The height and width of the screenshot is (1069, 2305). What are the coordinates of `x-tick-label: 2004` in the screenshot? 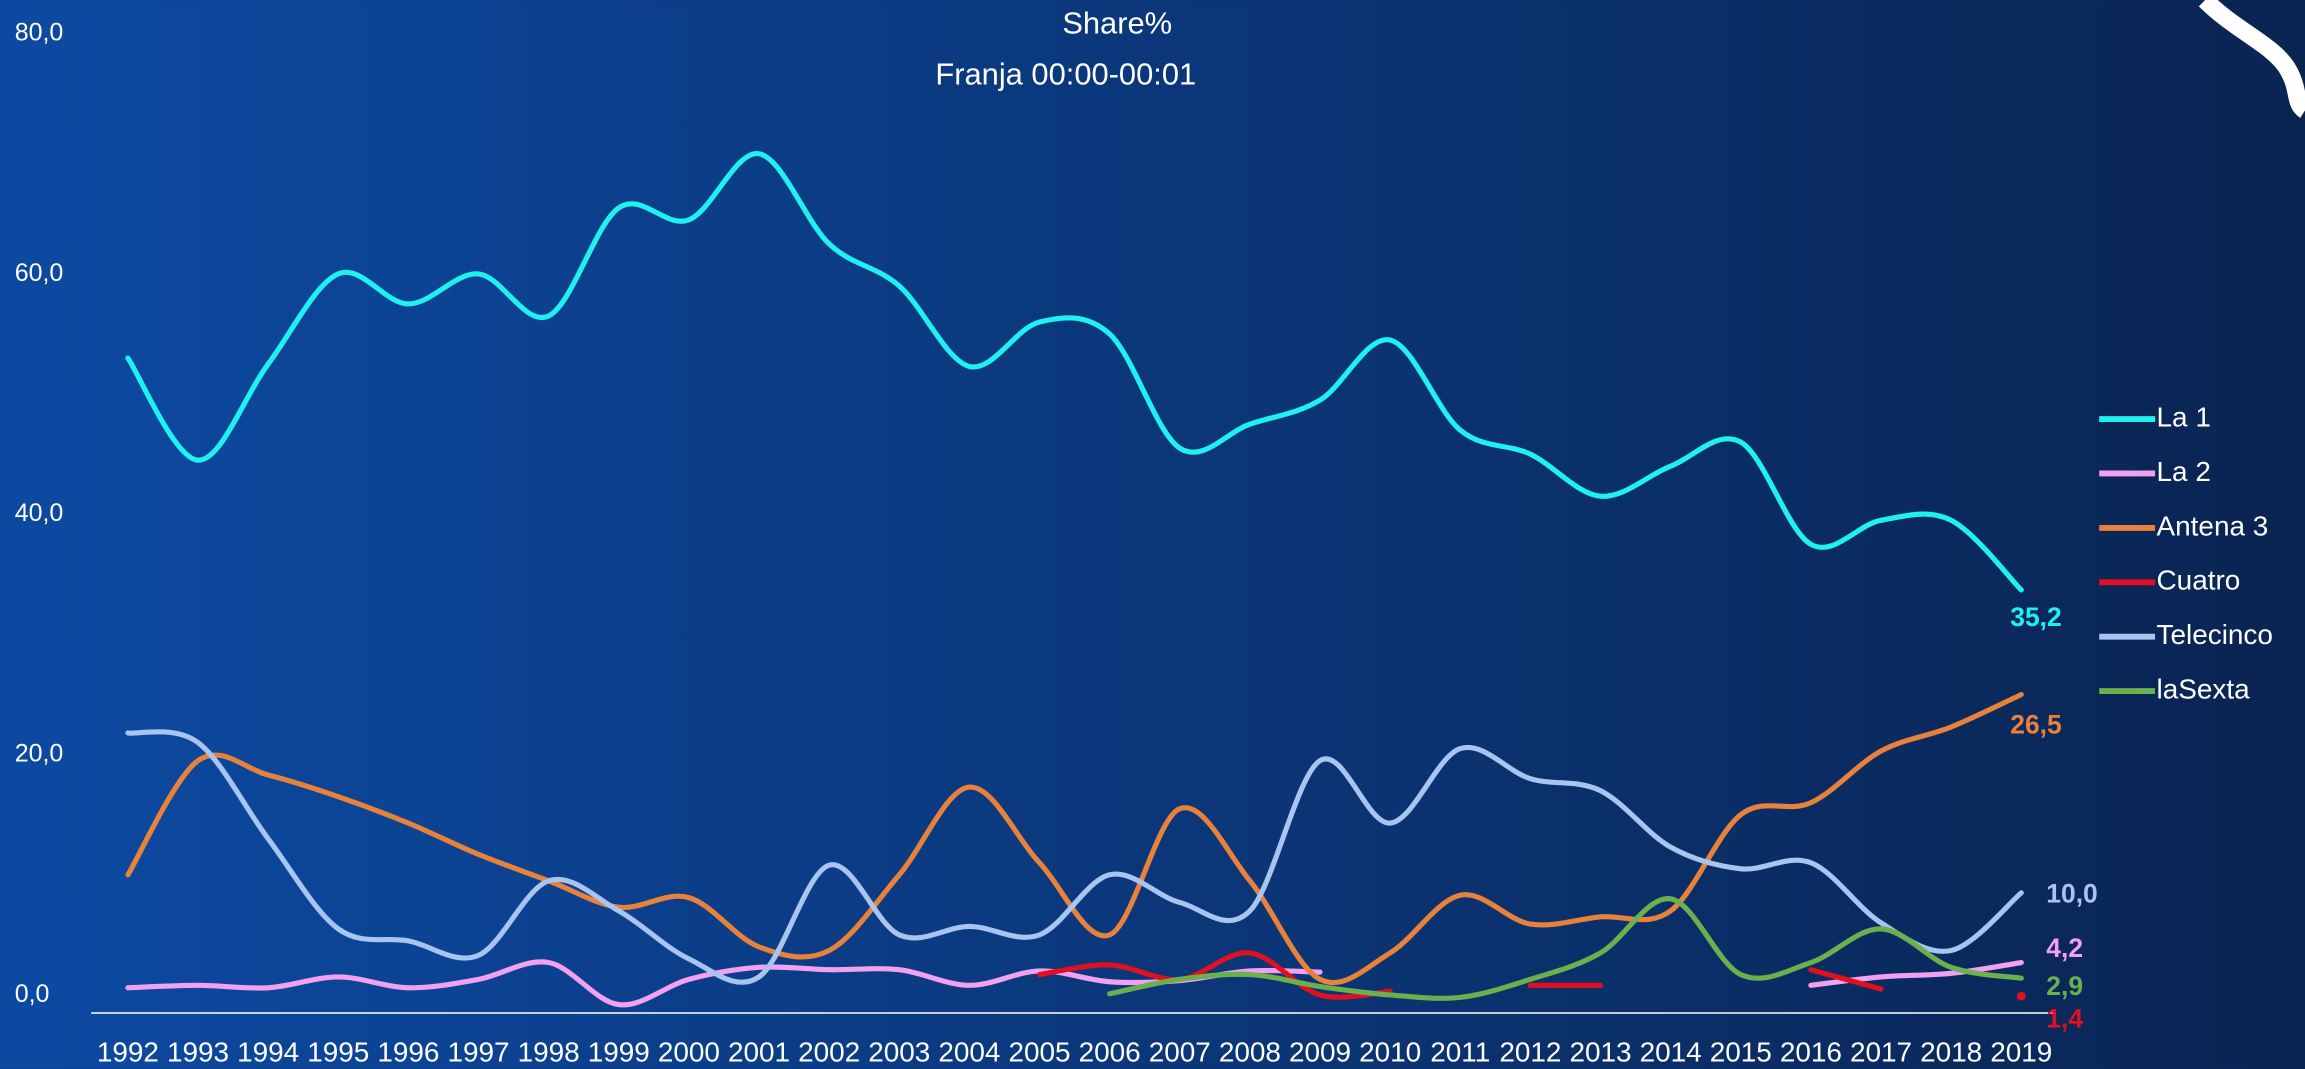 It's located at (969, 1052).